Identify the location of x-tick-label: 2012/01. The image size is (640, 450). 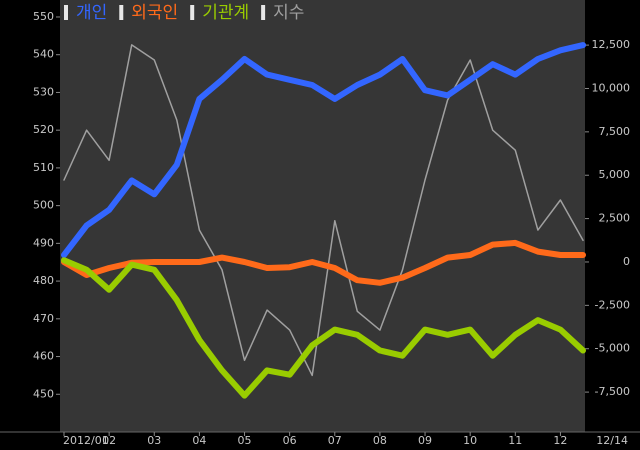
(86, 440).